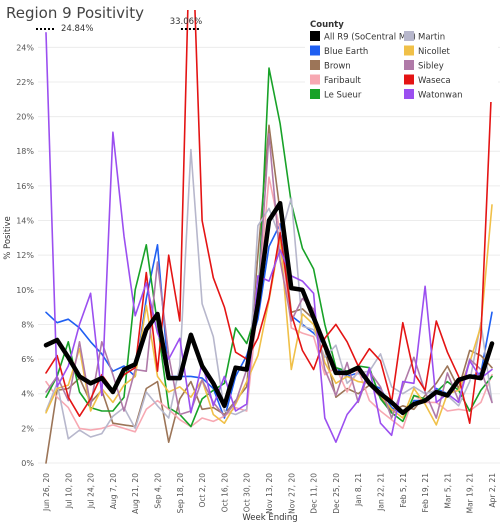 This screenshot has width=500, height=527. Describe the element at coordinates (314, 493) in the screenshot. I see `x-tick-label: Dec 11, 20` at that location.